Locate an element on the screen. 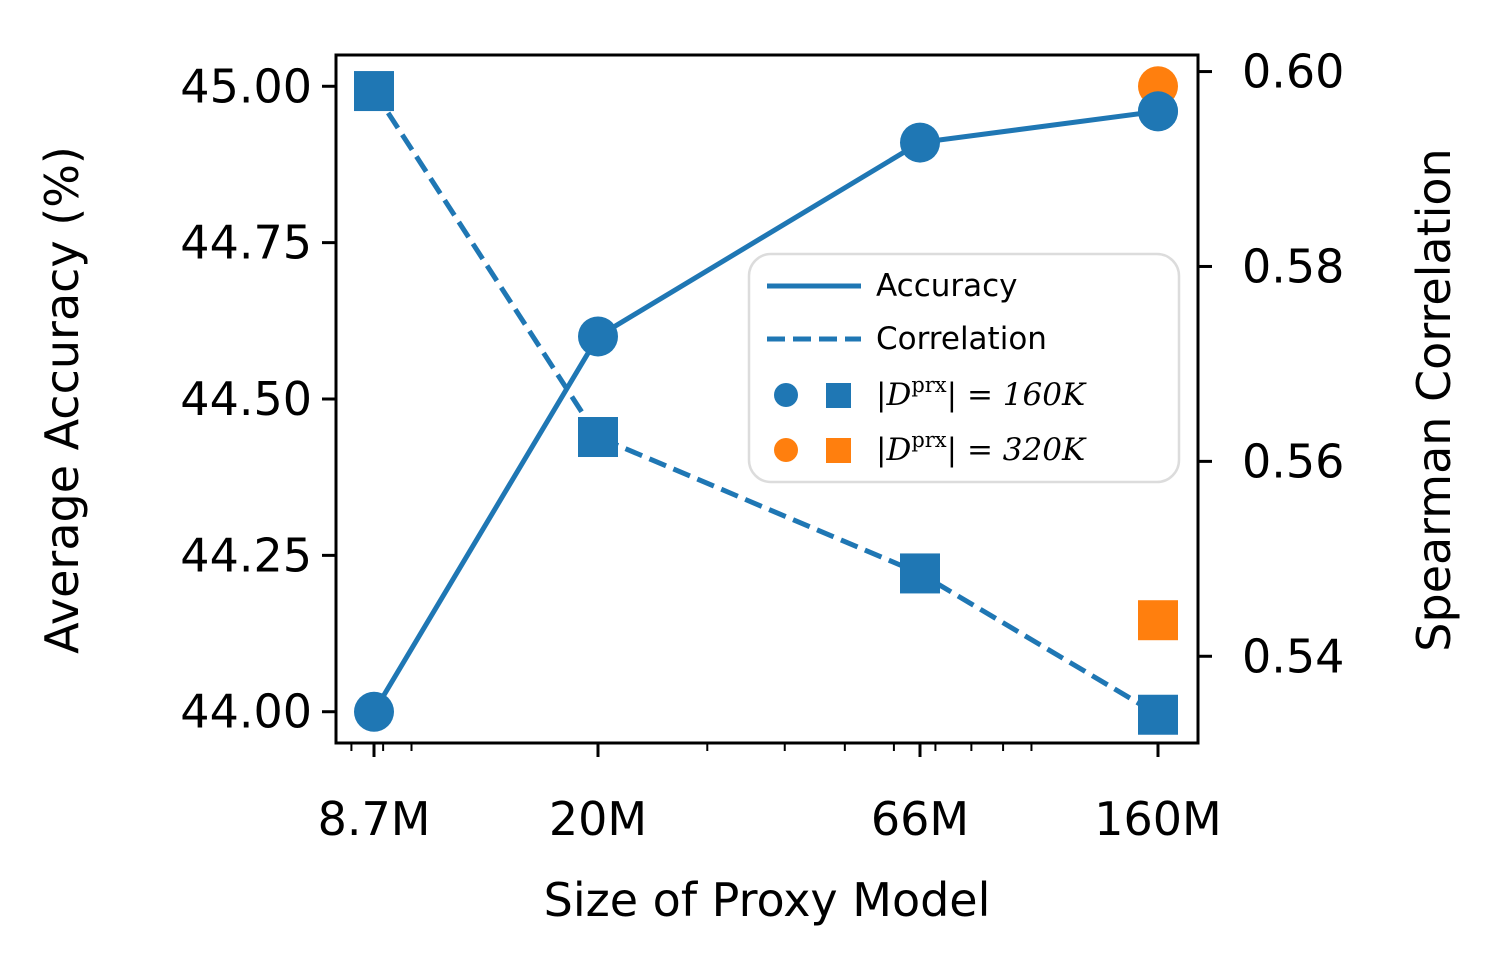 Image resolution: width=1495 pixels, height=968 pixels. legend-320k-circle-swatch is located at coordinates (786, 450).